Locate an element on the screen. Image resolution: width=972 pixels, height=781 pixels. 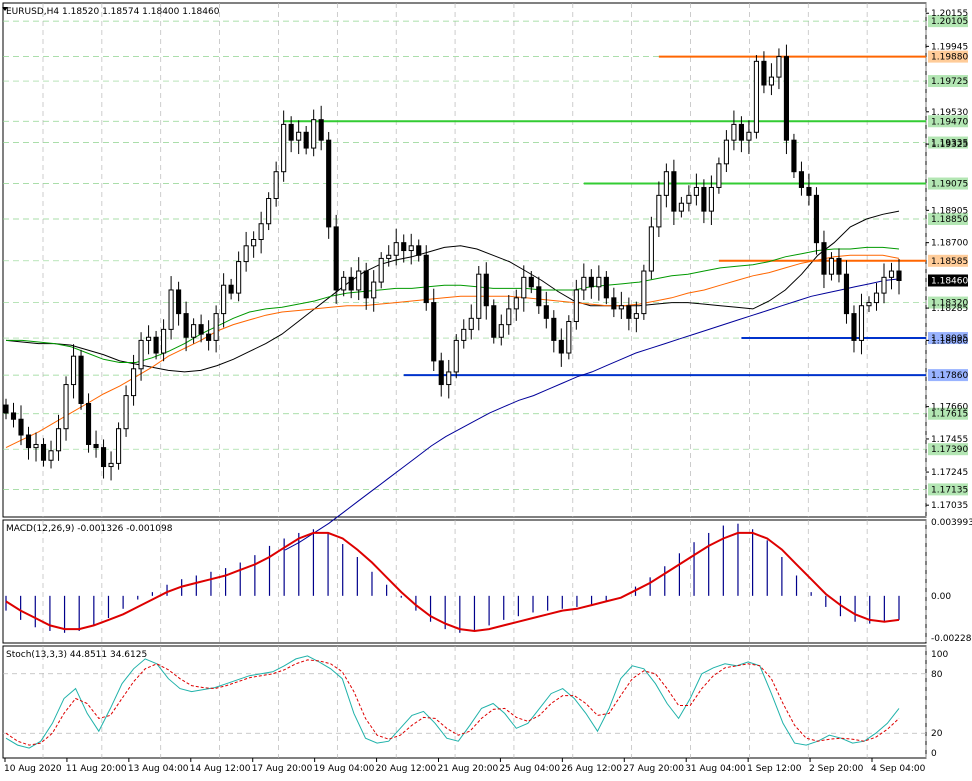
y-tick-label: 1.18080 is located at coordinates (949, 341).